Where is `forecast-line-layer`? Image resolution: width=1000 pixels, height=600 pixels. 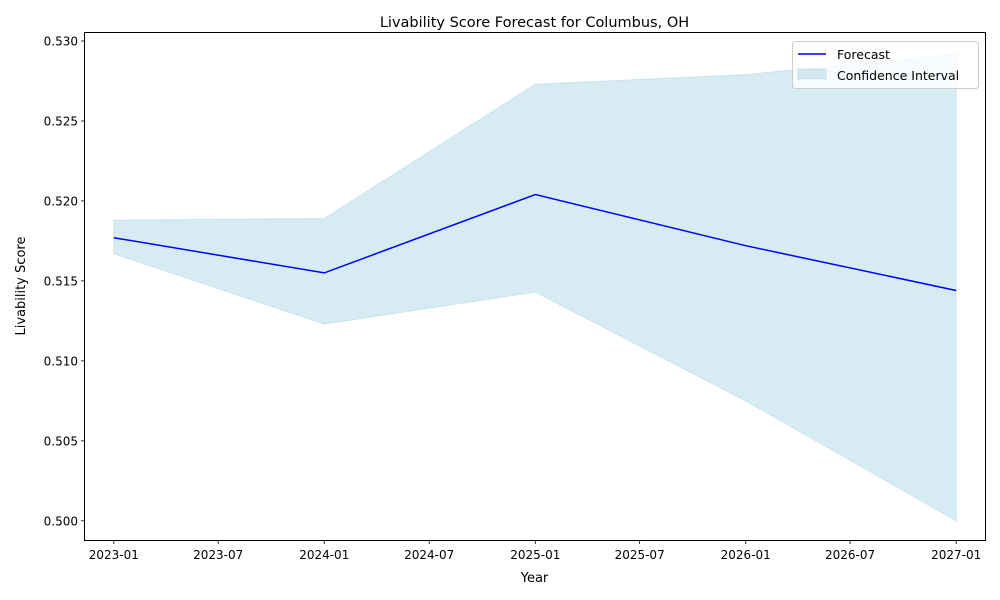
forecast-line-layer is located at coordinates (535, 242).